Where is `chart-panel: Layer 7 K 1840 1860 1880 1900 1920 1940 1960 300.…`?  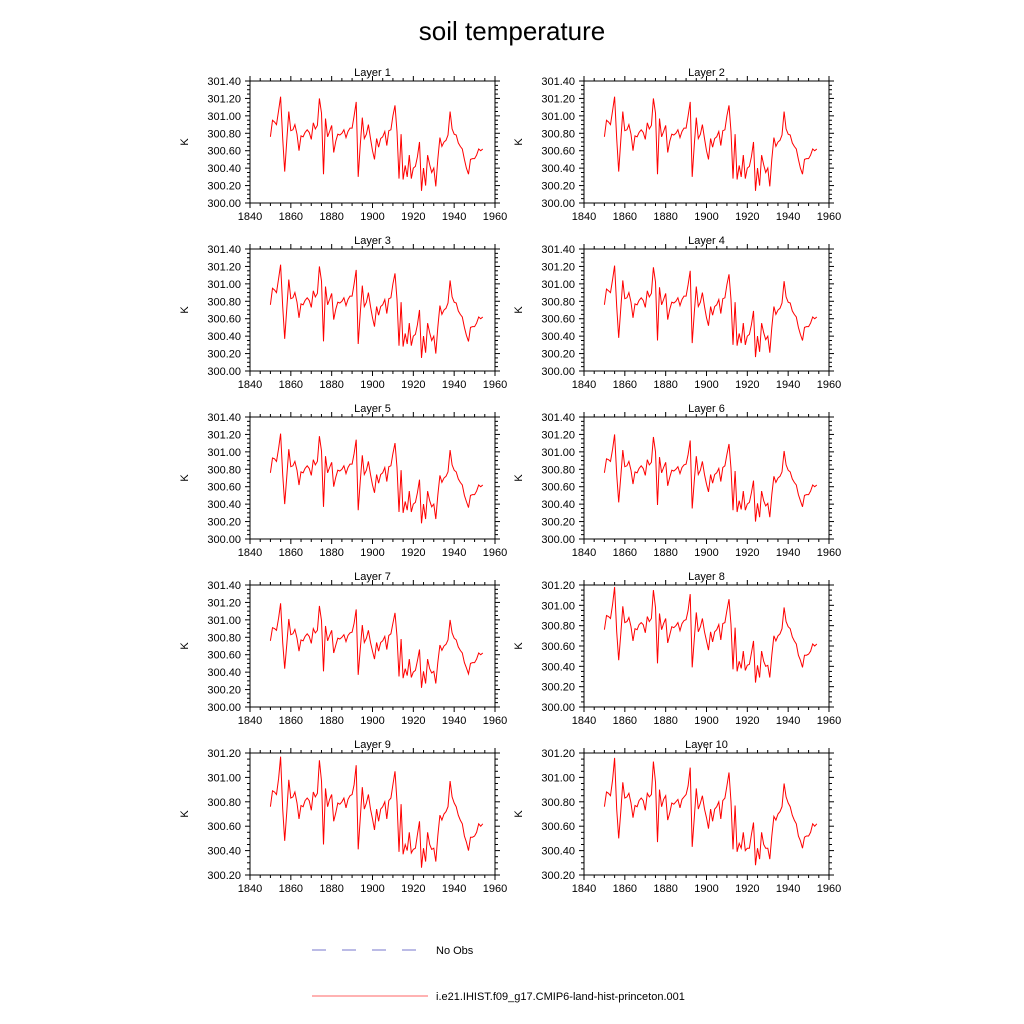
chart-panel: Layer 7 K 1840 1860 1880 1900 1920 1940 1960 300.… is located at coordinates (343, 649).